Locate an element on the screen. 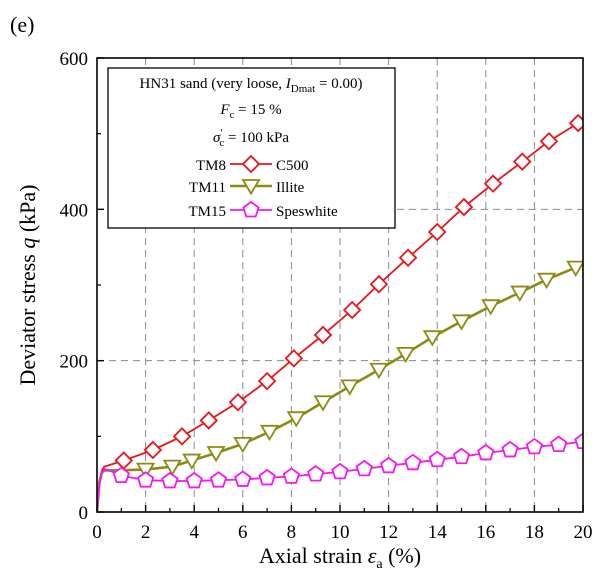 The width and height of the screenshot is (597, 574). y-axis-label: Deviator stress q (kPa) is located at coordinates (27, 284).